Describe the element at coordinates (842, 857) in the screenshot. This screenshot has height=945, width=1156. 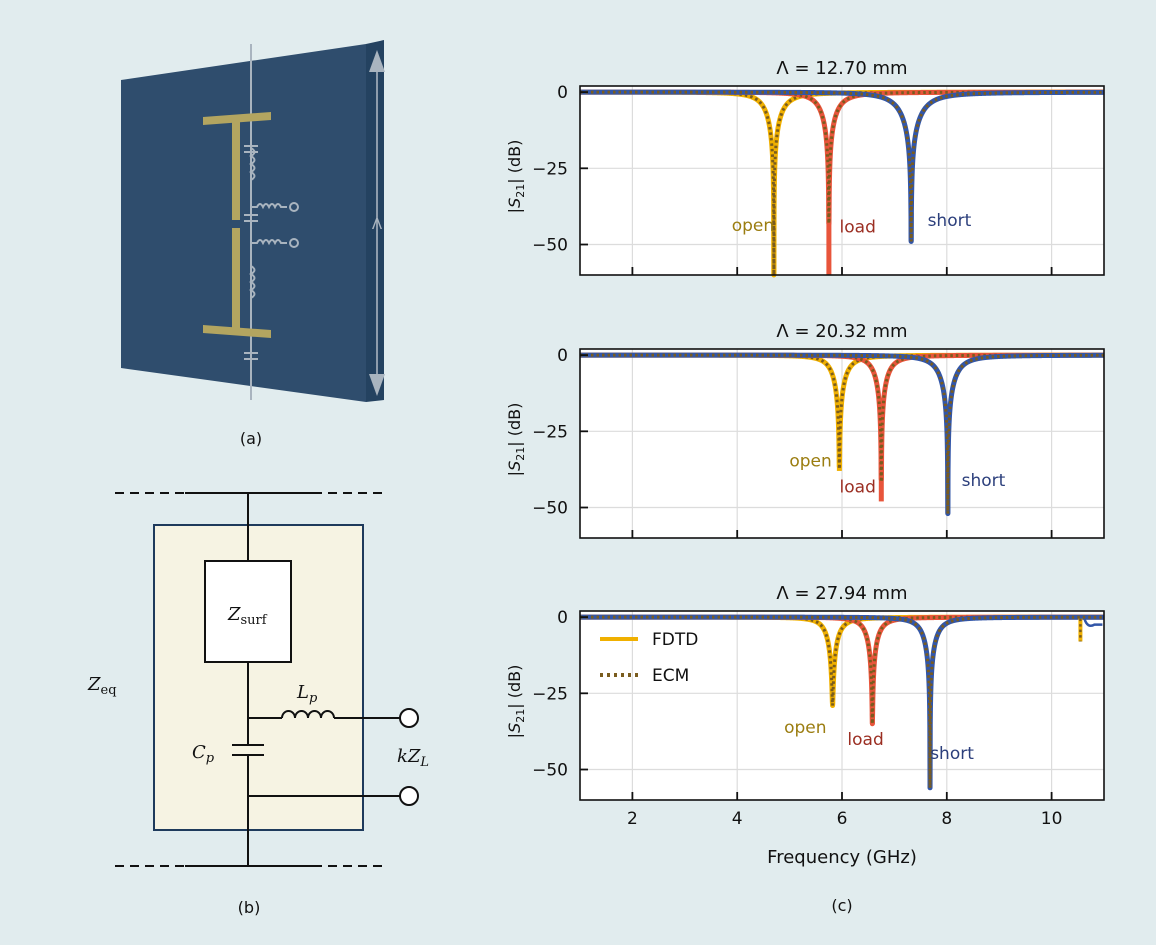
I see `x-axis-label: Frequency (GHz)` at that location.